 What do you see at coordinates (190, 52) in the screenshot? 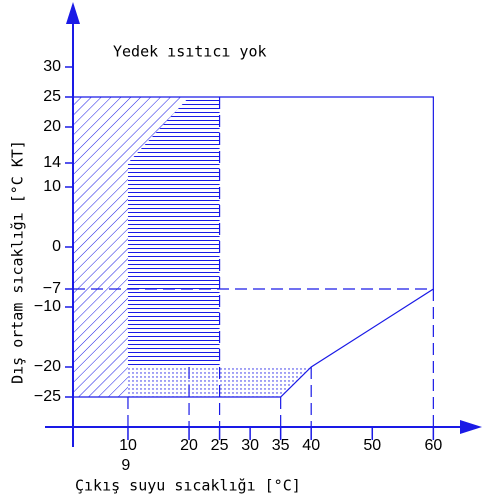
I see `annotation: Yedek ısıtıcı yok` at bounding box center [190, 52].